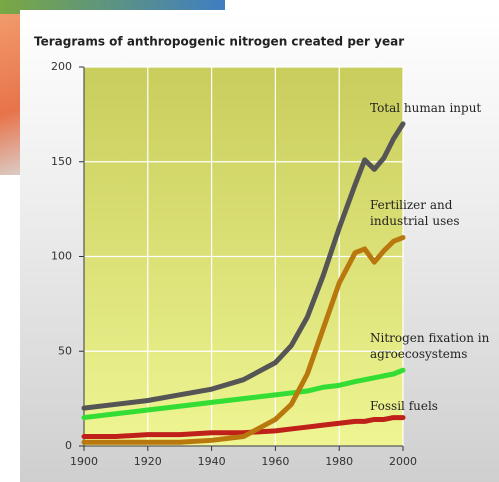 The image size is (499, 482). Describe the element at coordinates (275, 461) in the screenshot. I see `x-tick-label: 1960` at that location.